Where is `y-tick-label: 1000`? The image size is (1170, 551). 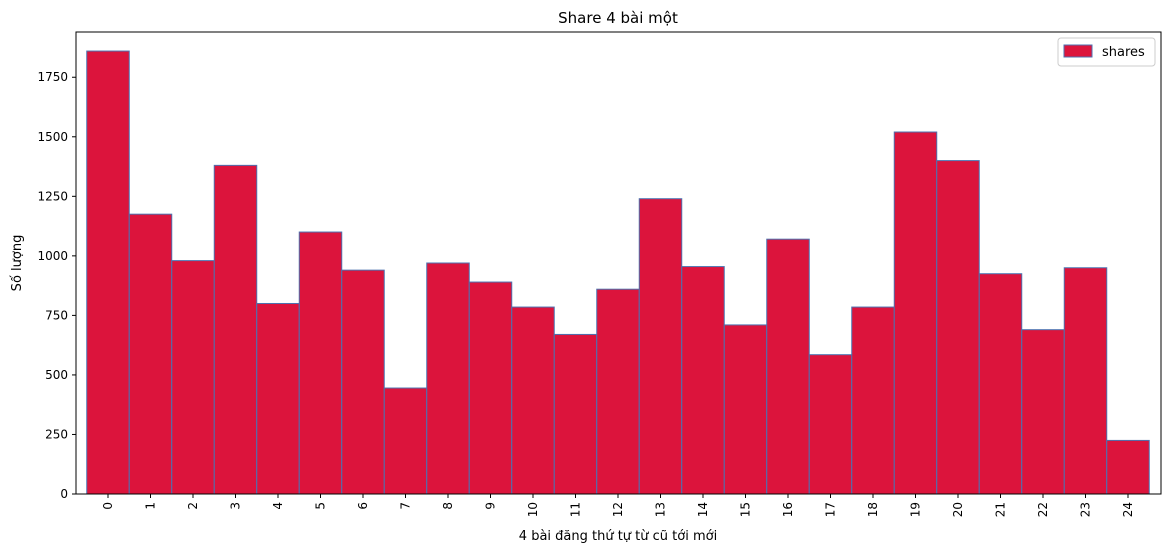 y-tick-label: 1000 is located at coordinates (52, 256).